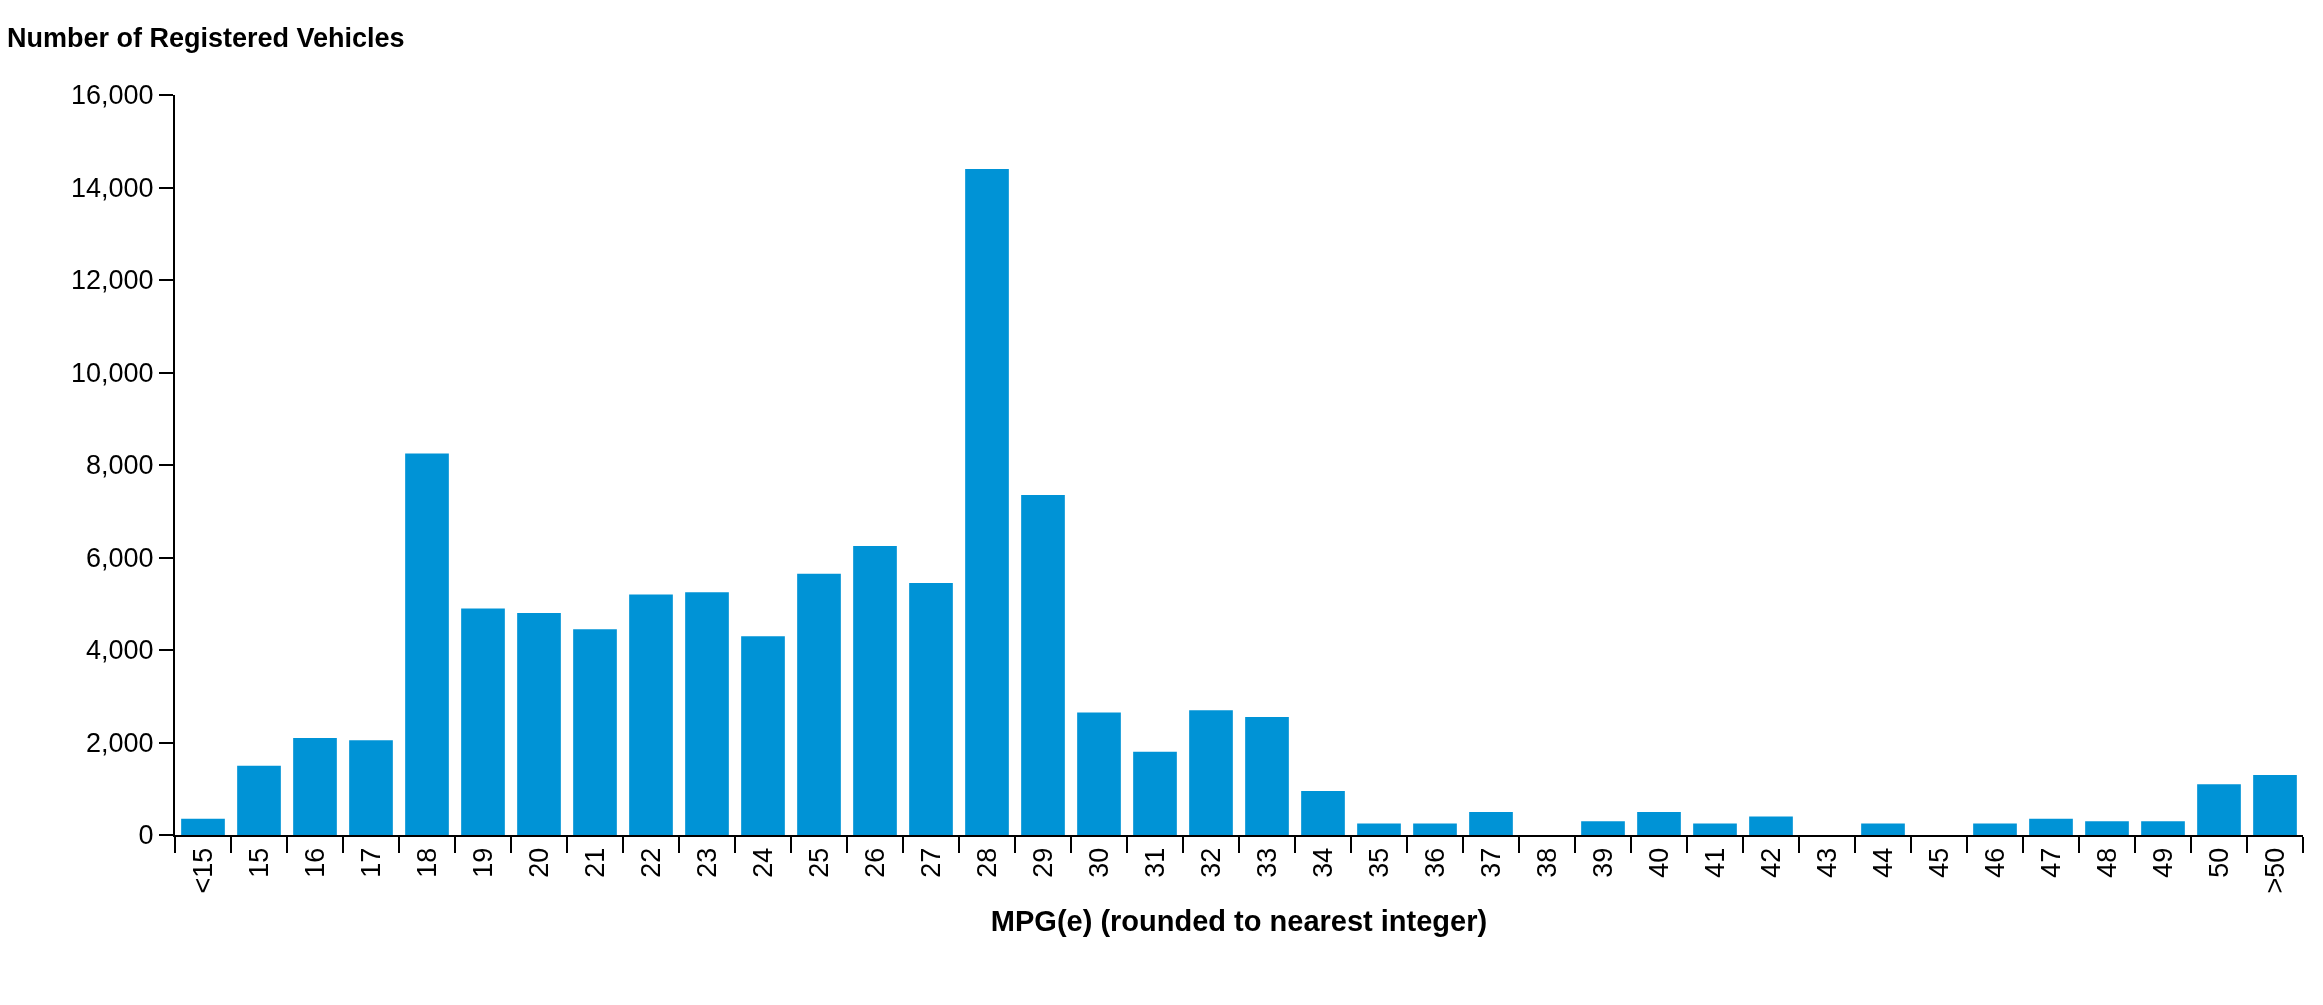  I want to click on x-tick-label: 18, so click(426, 862).